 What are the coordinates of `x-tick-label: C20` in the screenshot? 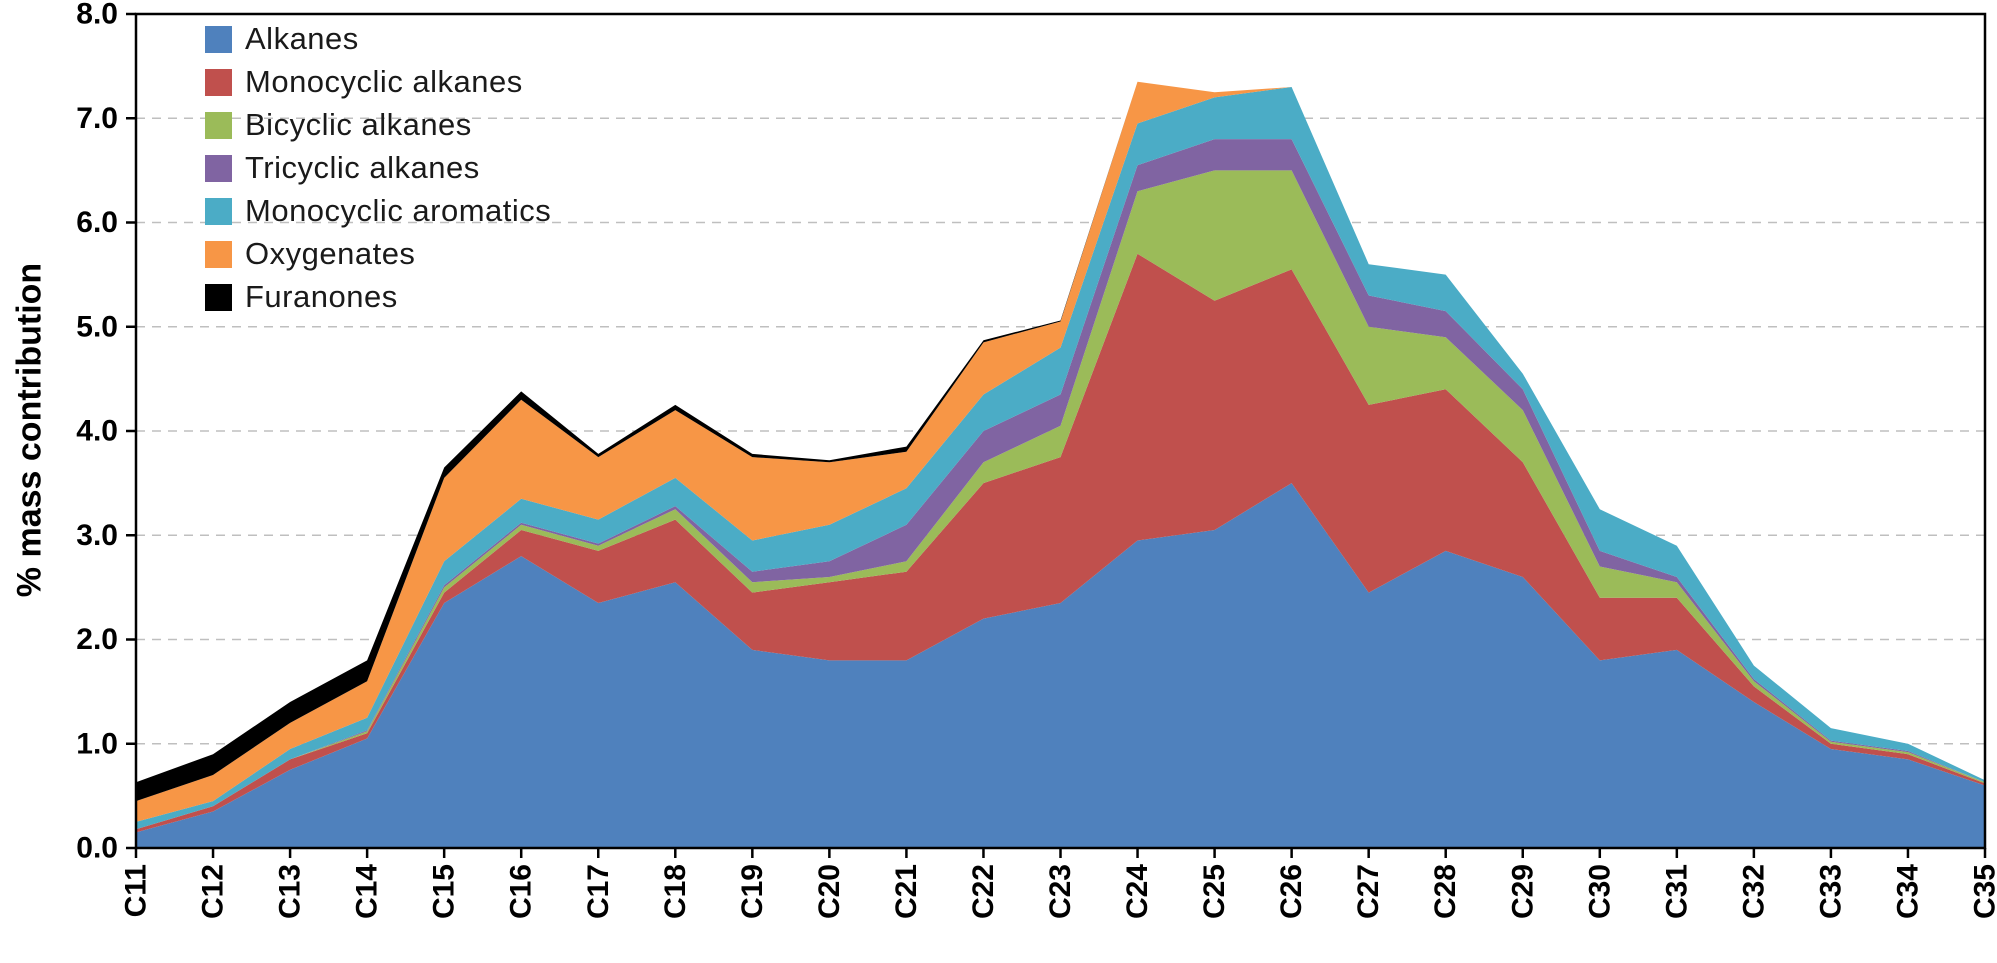 It's located at (829, 891).